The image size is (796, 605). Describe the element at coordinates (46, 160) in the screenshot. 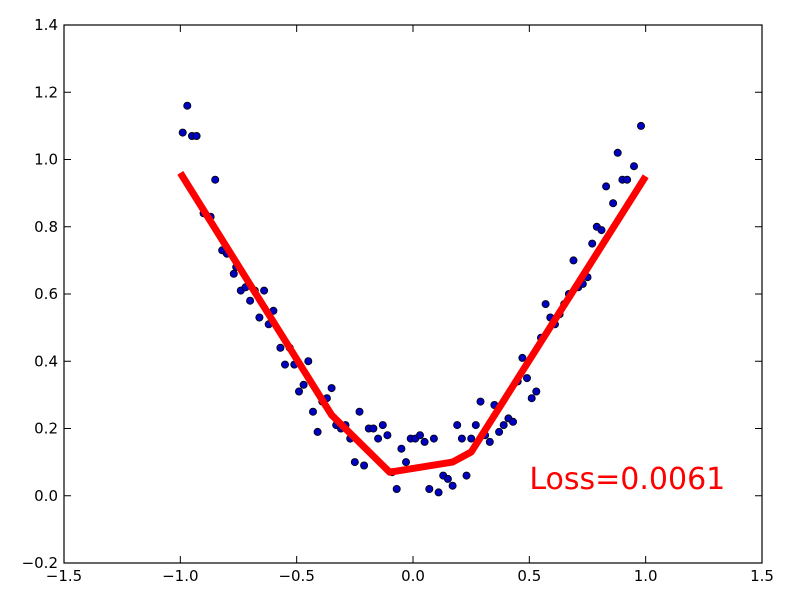

I see `y-tick-label: 1.0` at that location.